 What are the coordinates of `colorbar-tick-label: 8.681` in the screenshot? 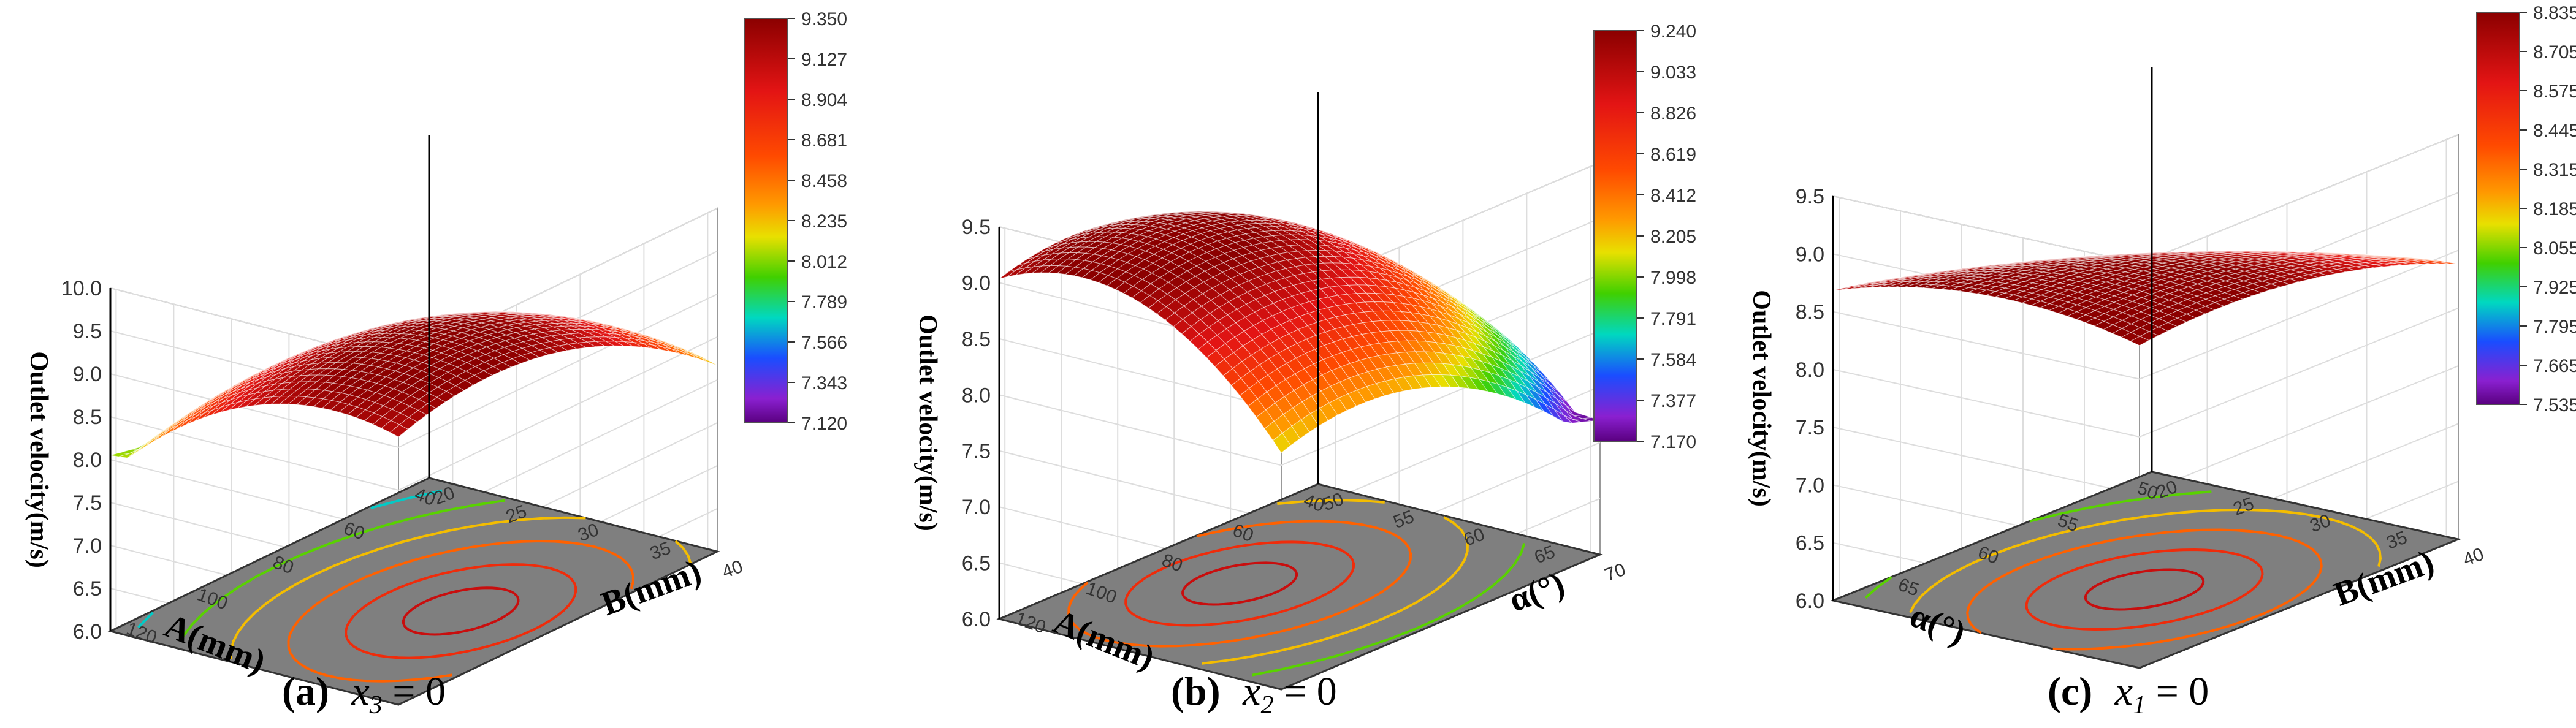 It's located at (824, 141).